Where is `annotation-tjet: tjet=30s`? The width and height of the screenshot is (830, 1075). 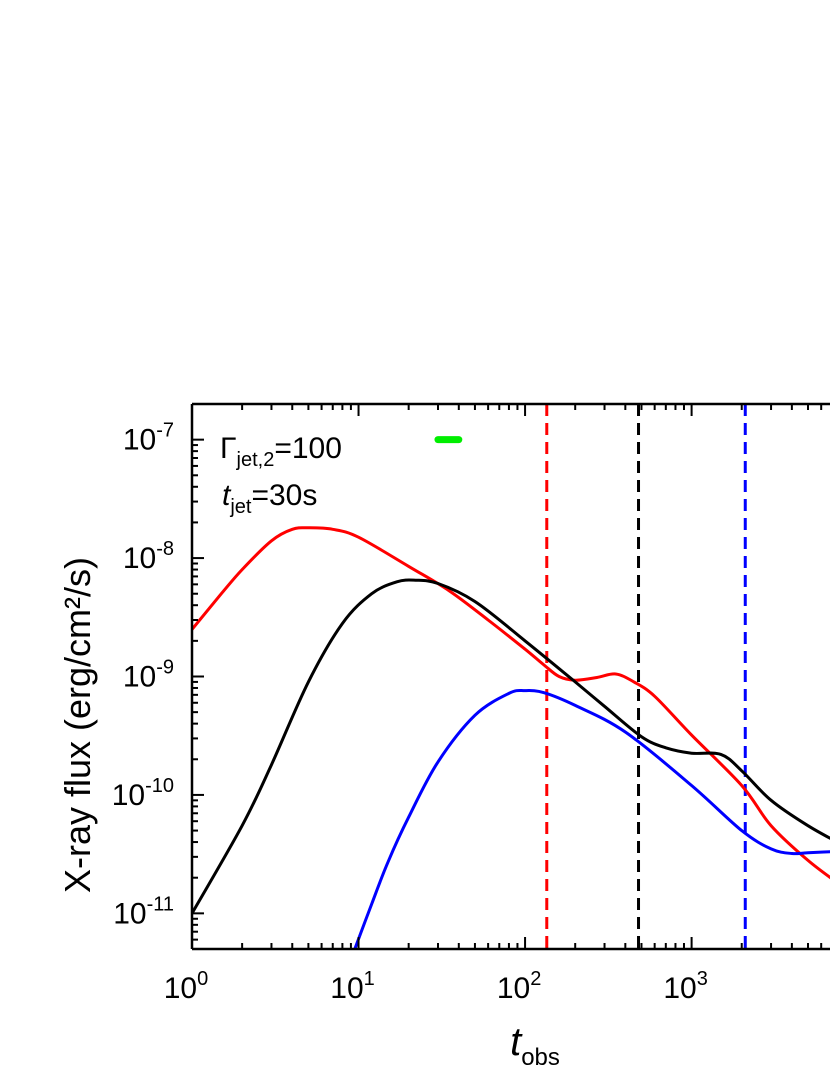 annotation-tjet: tjet=30s is located at coordinates (269, 498).